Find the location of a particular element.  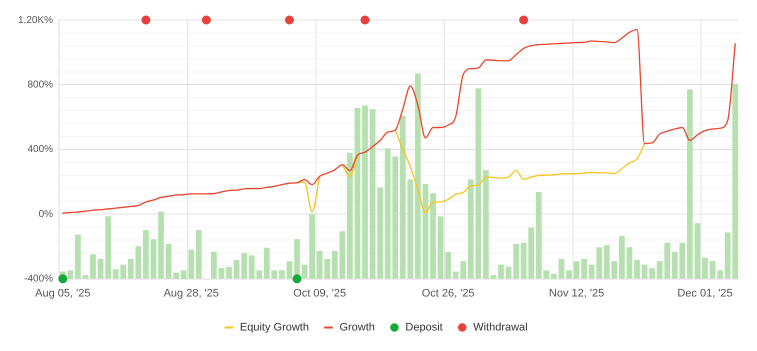

y-tick-label: 800% is located at coordinates (40, 84).